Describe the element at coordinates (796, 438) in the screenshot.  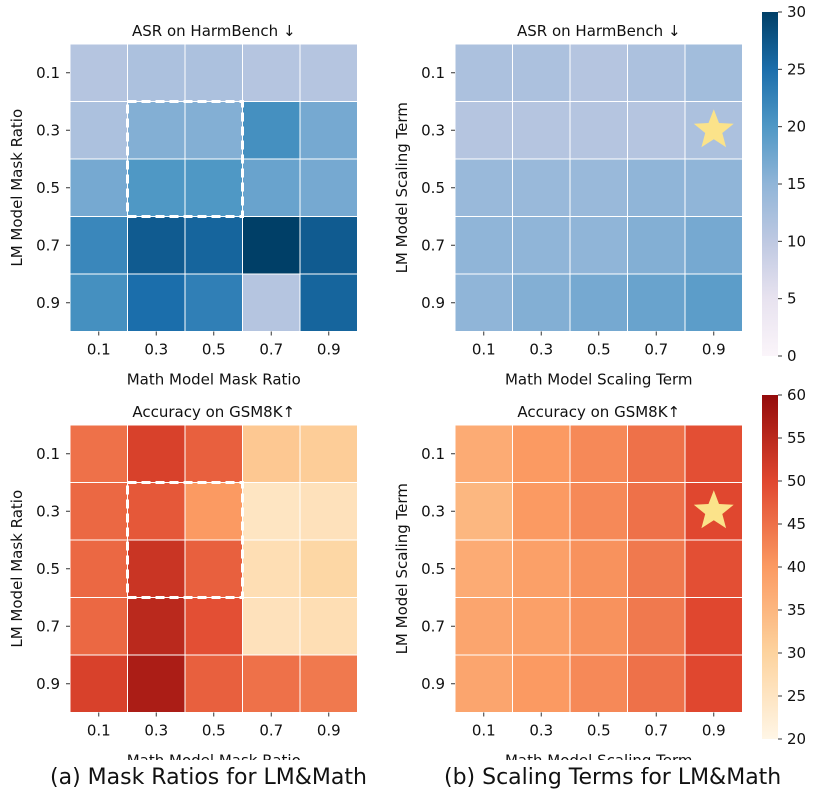
I see `colorbar-tick-label: 55` at that location.